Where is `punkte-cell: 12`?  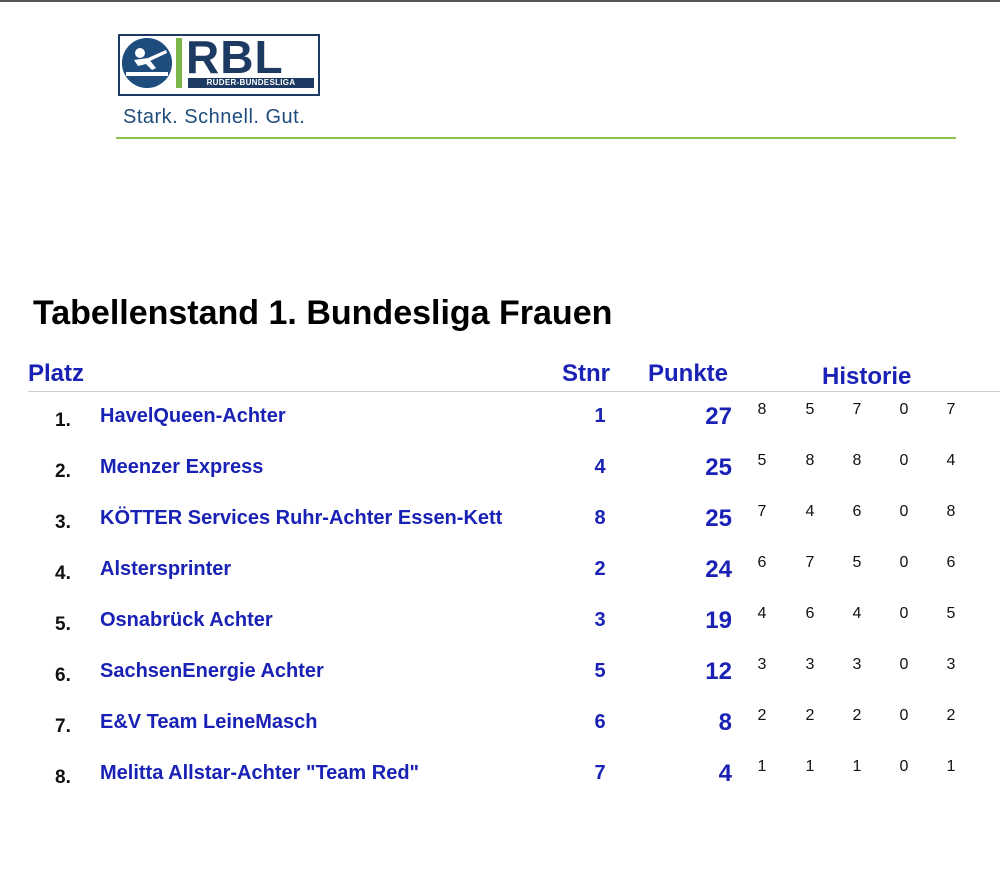 punkte-cell: 12 is located at coordinates (718, 671).